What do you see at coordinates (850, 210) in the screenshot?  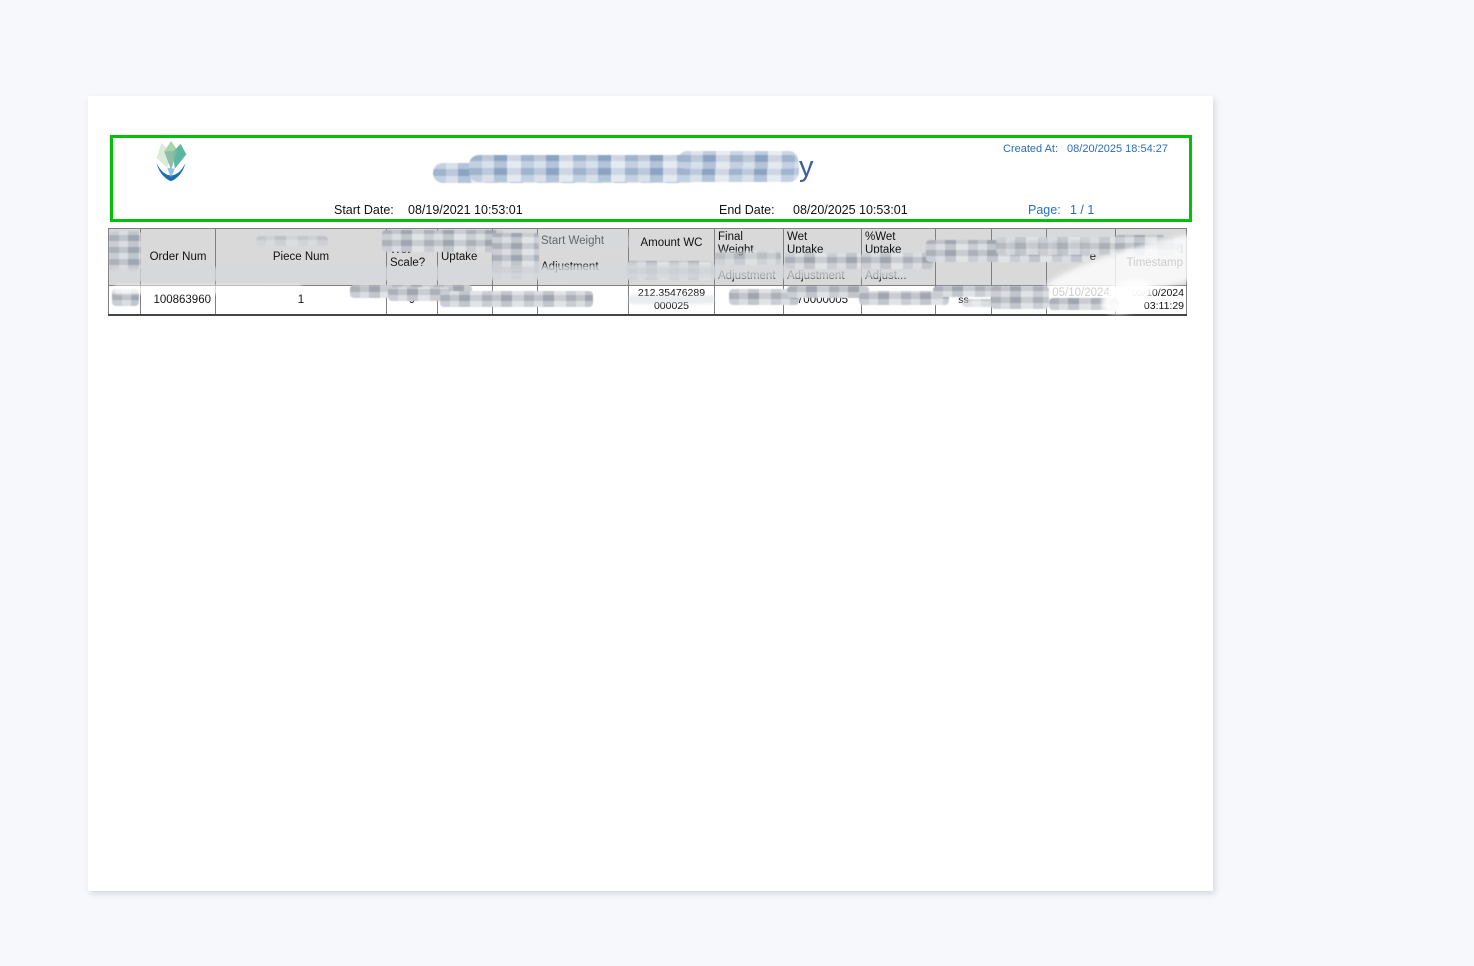 I see `end-date-value: 08/20/2025 10:53:01` at bounding box center [850, 210].